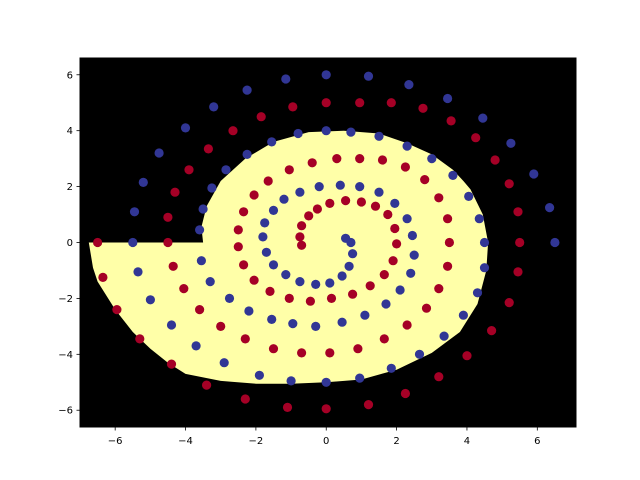 This screenshot has width=640, height=480. Describe the element at coordinates (396, 441) in the screenshot. I see `x-tick-label: 2` at that location.